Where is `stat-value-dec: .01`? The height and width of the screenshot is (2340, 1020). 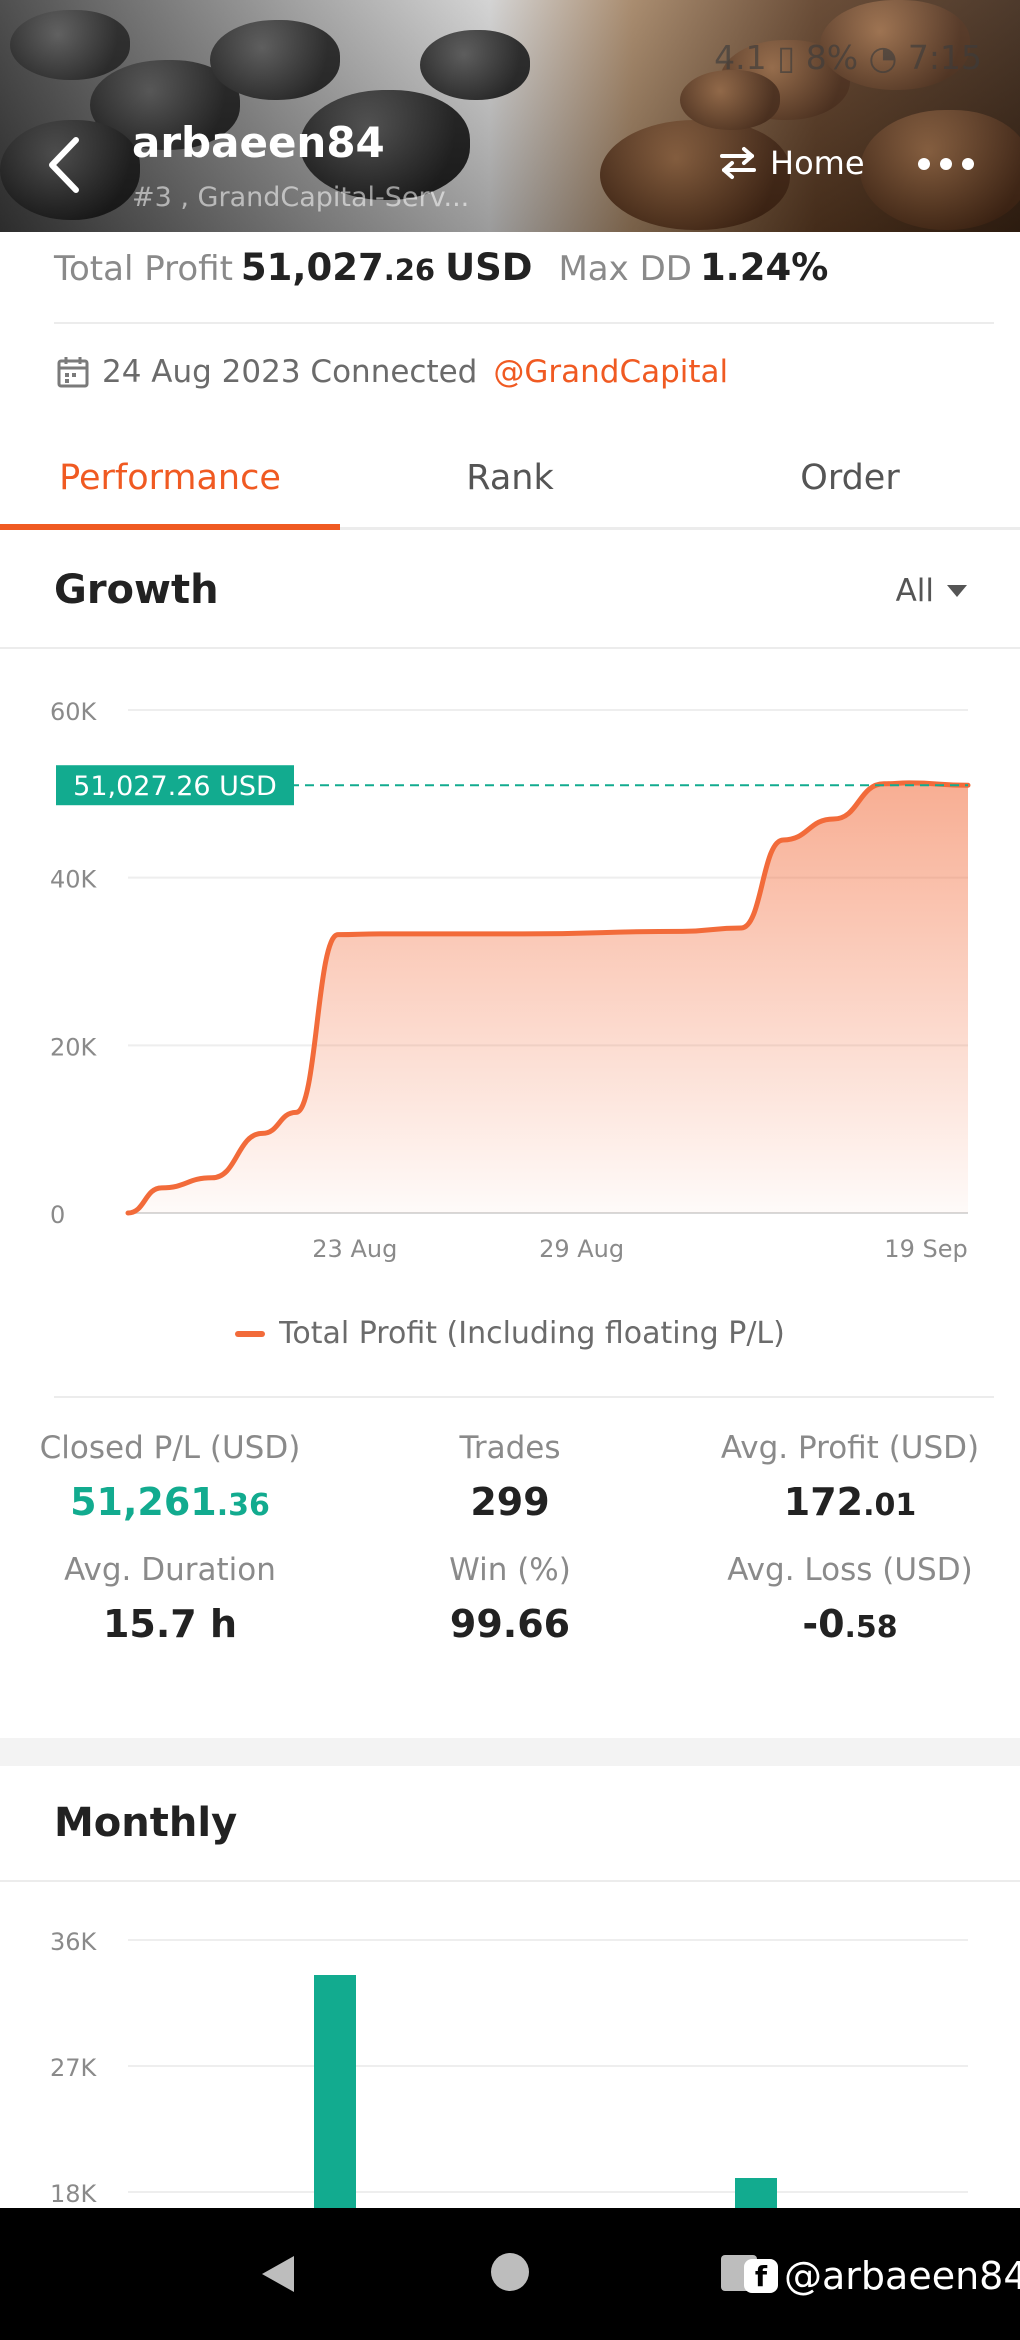 stat-value-dec: .01 is located at coordinates (890, 1505).